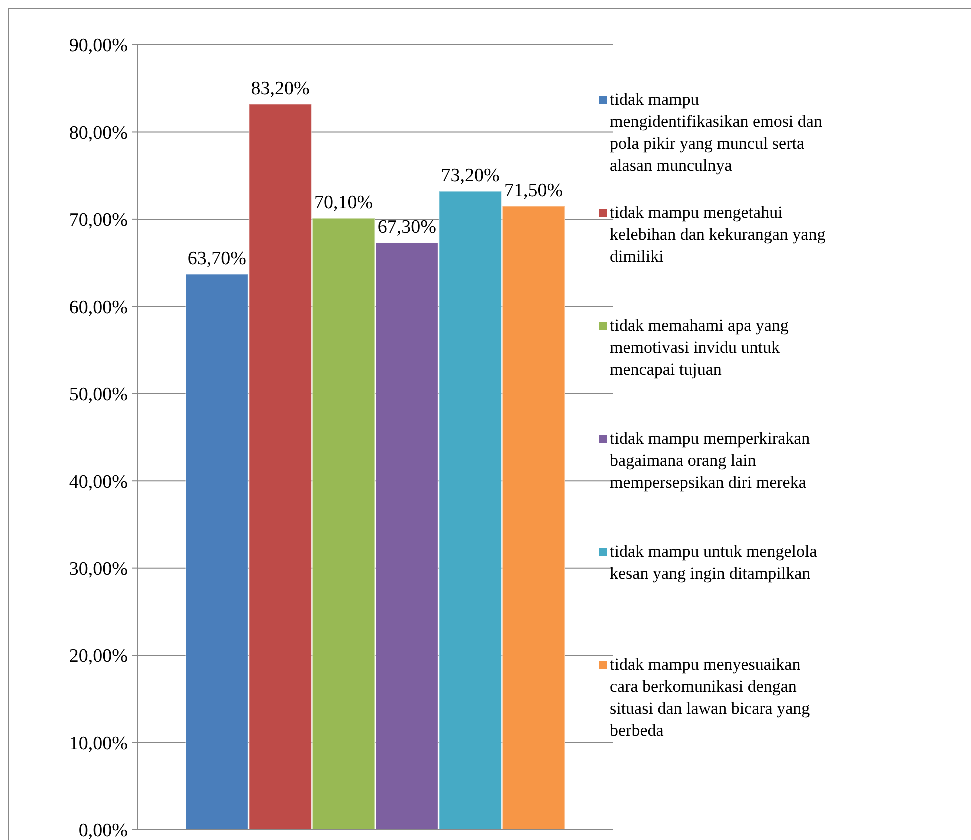  Describe the element at coordinates (710, 460) in the screenshot. I see `legend-label: tidak mampu memperkirakan bagaimana orang lain mempersepsikan diri mereka` at that location.